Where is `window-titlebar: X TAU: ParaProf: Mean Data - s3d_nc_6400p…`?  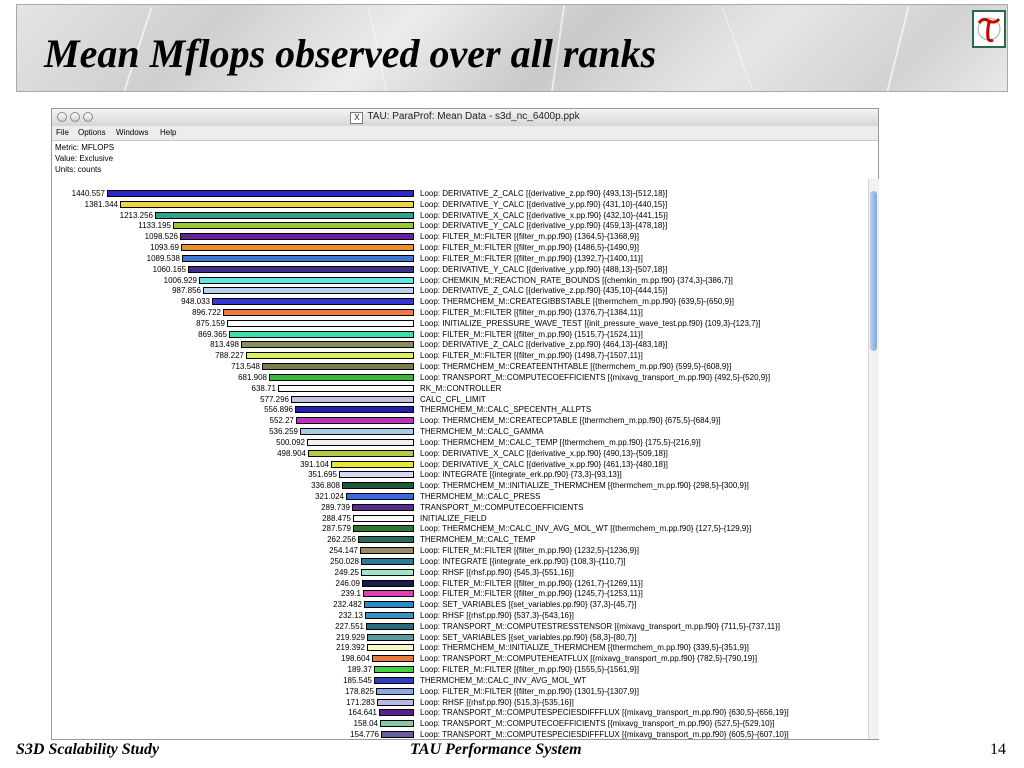 window-titlebar: X TAU: ParaProf: Mean Data - s3d_nc_6400p… is located at coordinates (465, 118).